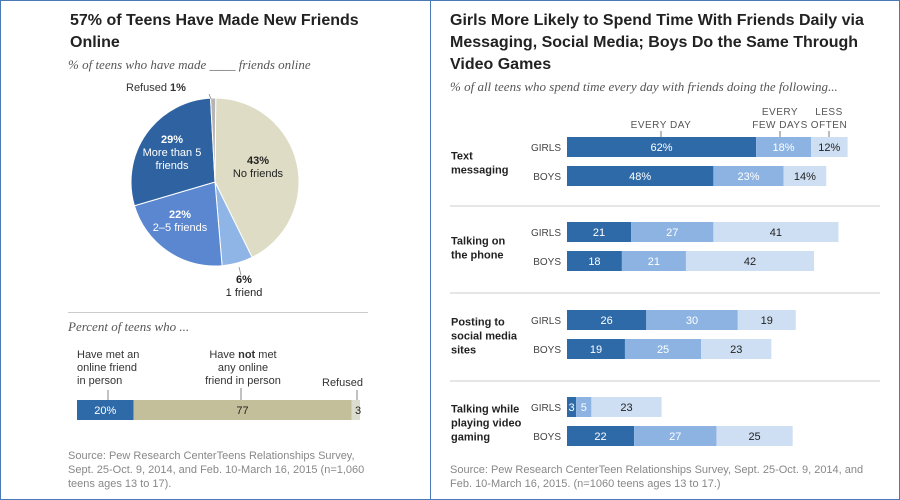 The width and height of the screenshot is (900, 500). What do you see at coordinates (478, 249) in the screenshot?
I see `category-label-1: Talking on the phone` at bounding box center [478, 249].